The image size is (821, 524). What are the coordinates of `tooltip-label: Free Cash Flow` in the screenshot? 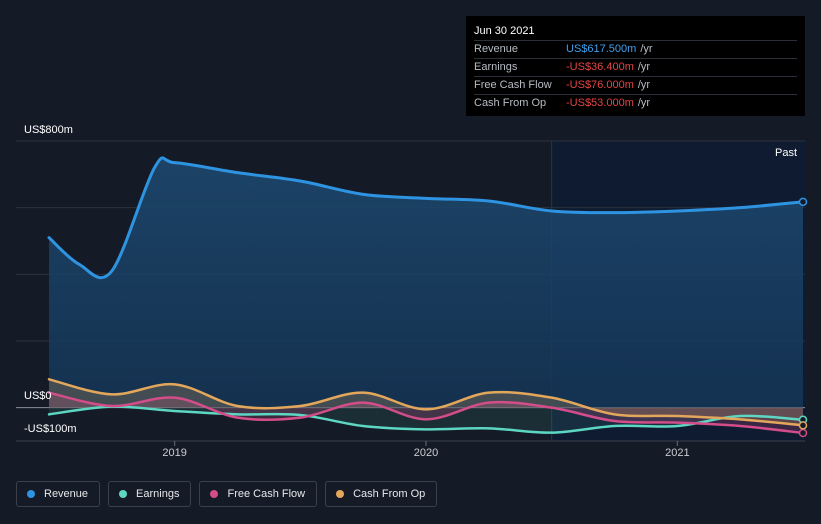 It's located at (513, 85).